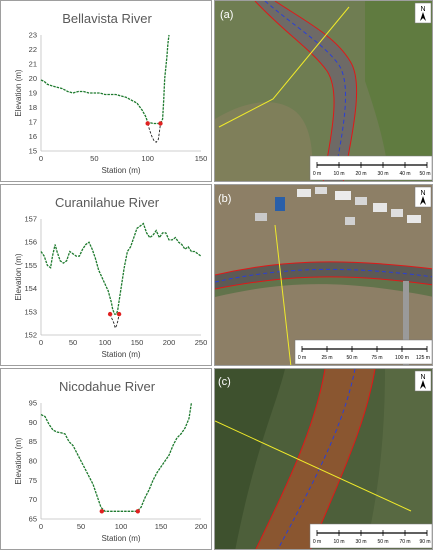 The height and width of the screenshot is (556, 435). Describe the element at coordinates (398, 459) in the screenshot. I see `right-vegetation` at that location.